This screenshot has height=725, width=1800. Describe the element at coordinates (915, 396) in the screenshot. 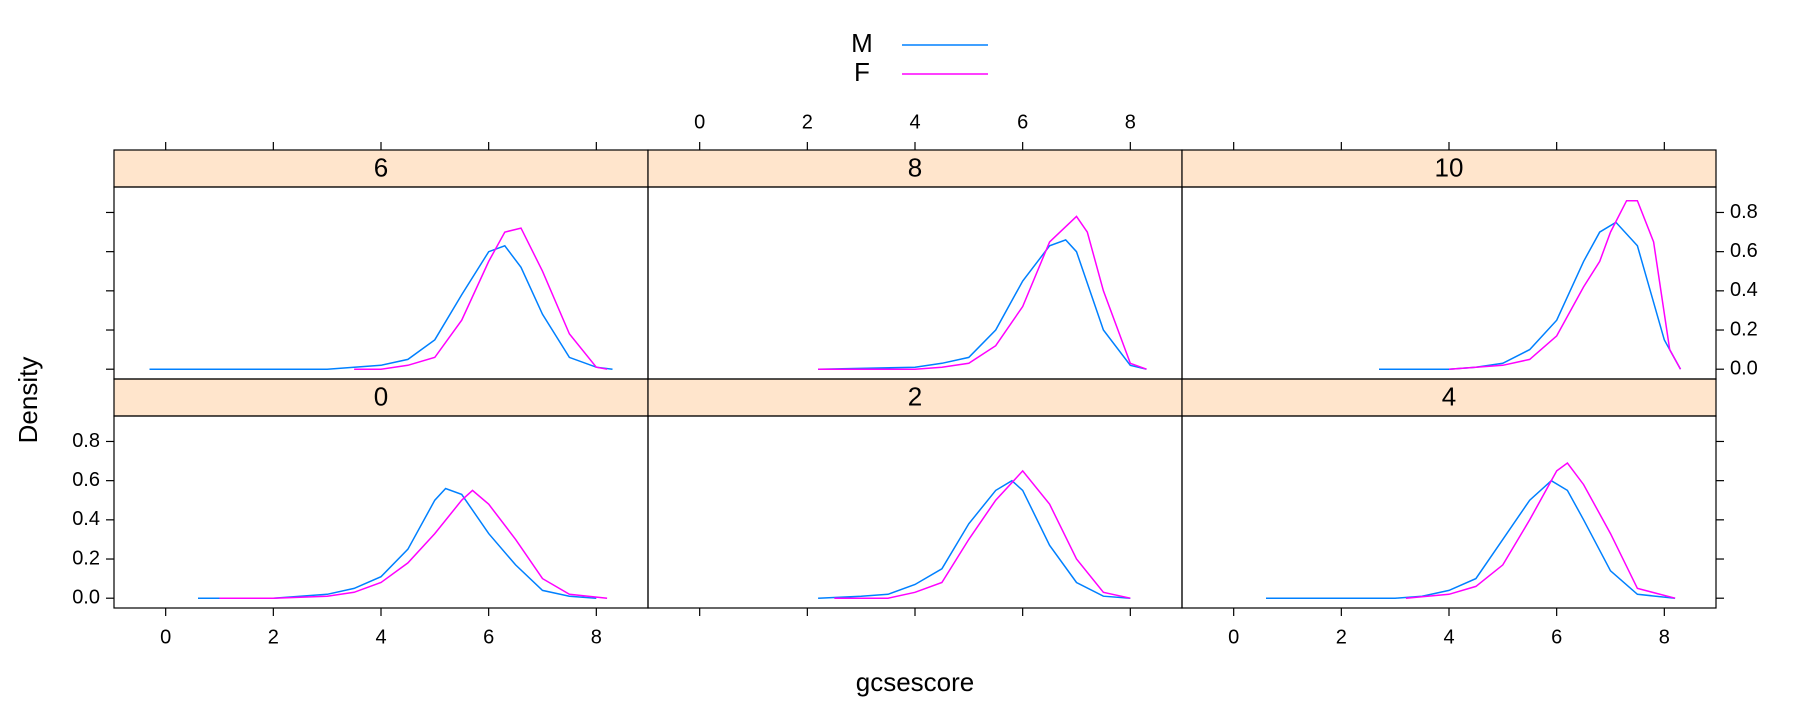

I see `strip-label: 2` at that location.